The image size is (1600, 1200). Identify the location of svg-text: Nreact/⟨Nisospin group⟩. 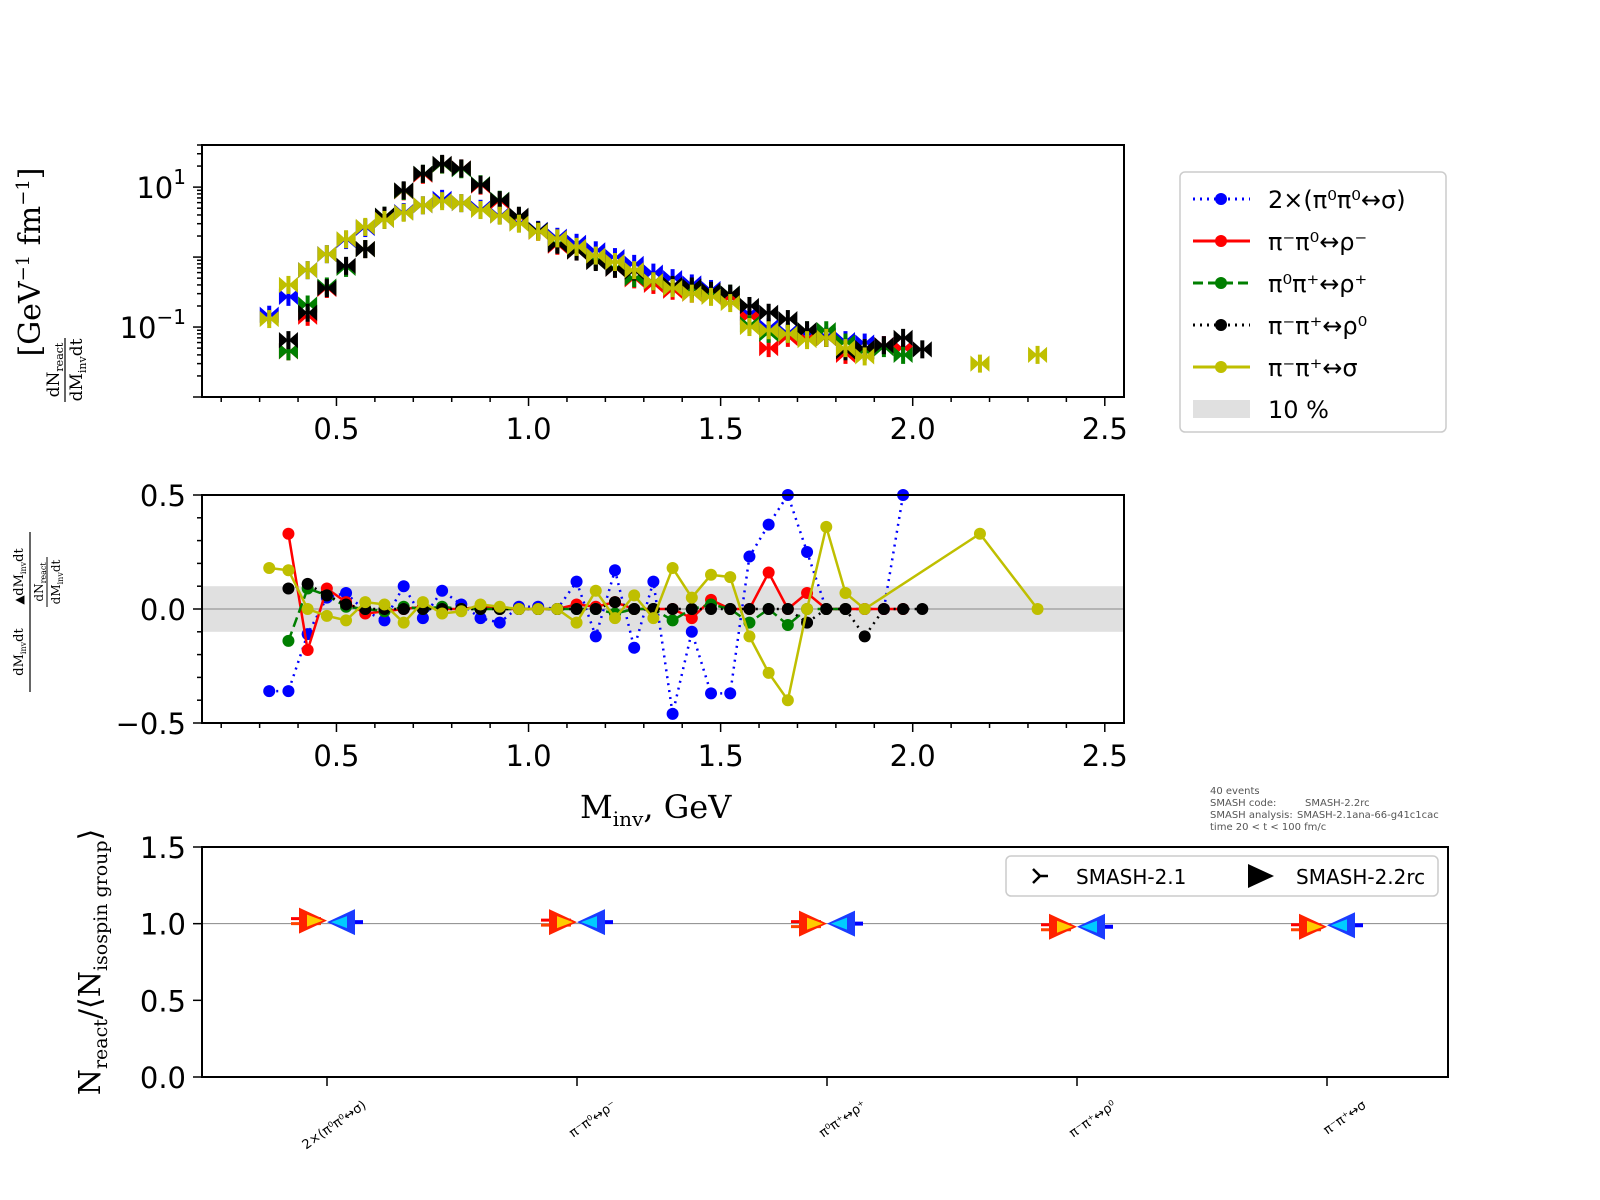
(92, 962).